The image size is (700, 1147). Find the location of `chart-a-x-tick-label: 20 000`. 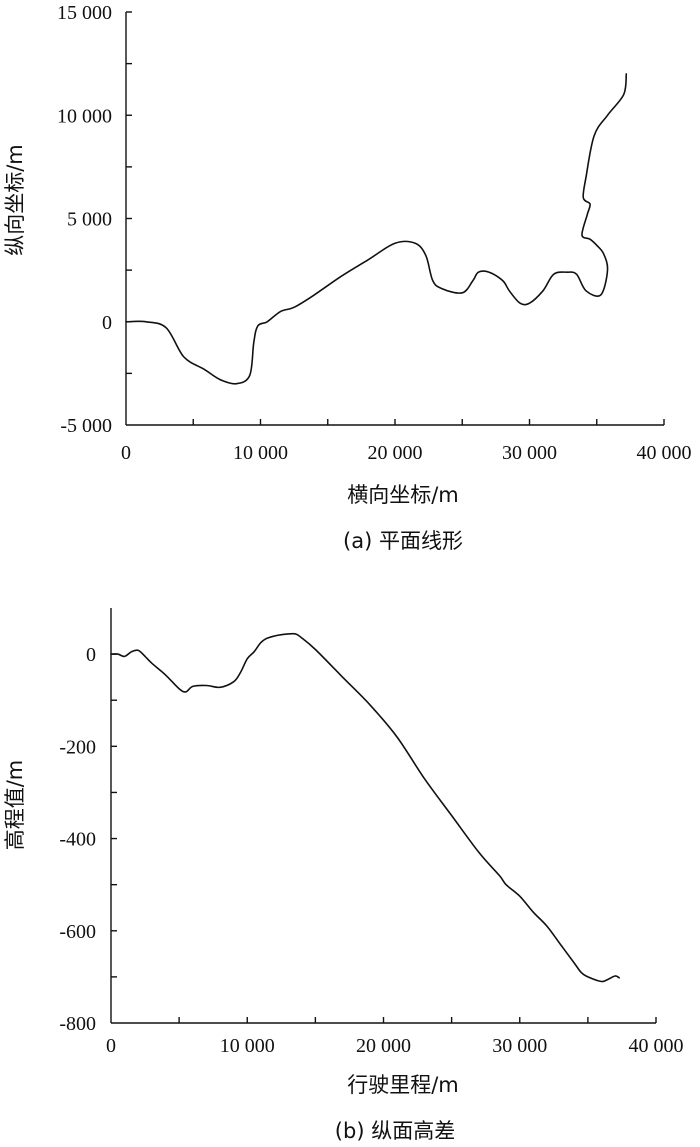

chart-a-x-tick-label: 20 000 is located at coordinates (395, 453).